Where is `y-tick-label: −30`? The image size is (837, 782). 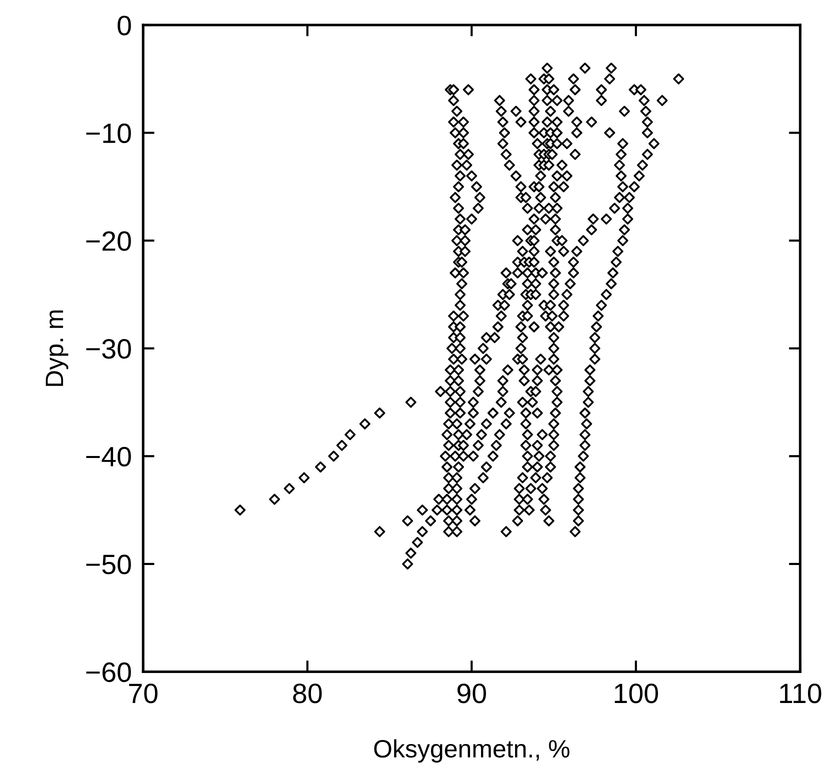 y-tick-label: −30 is located at coordinates (108, 349).